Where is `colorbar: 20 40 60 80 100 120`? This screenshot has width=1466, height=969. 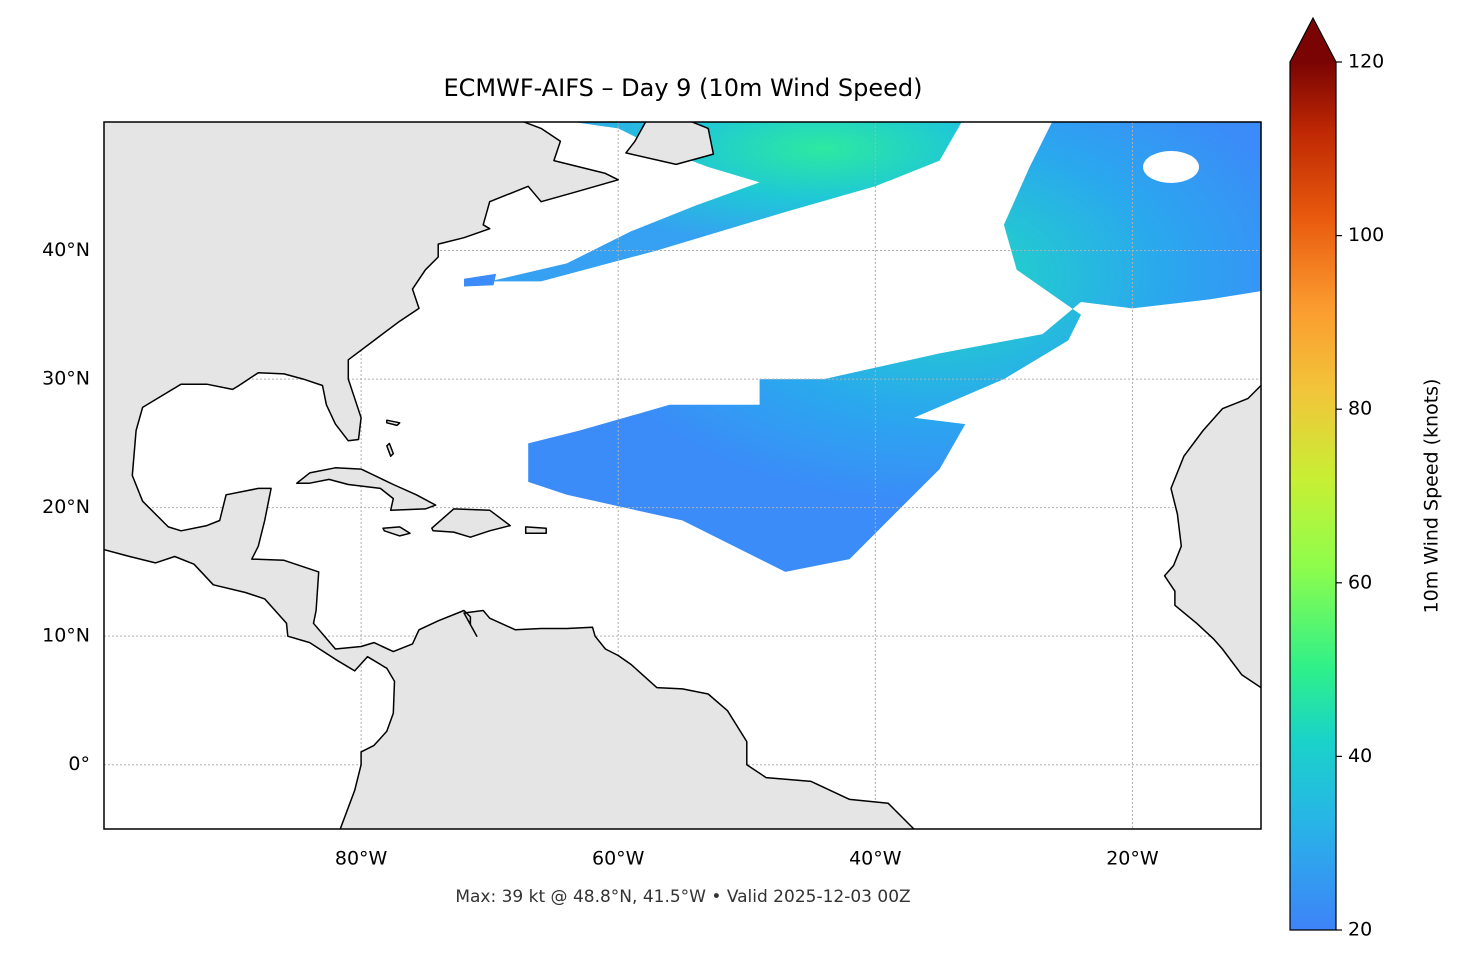 colorbar: 20 40 60 80 100 120 is located at coordinates (1336, 478).